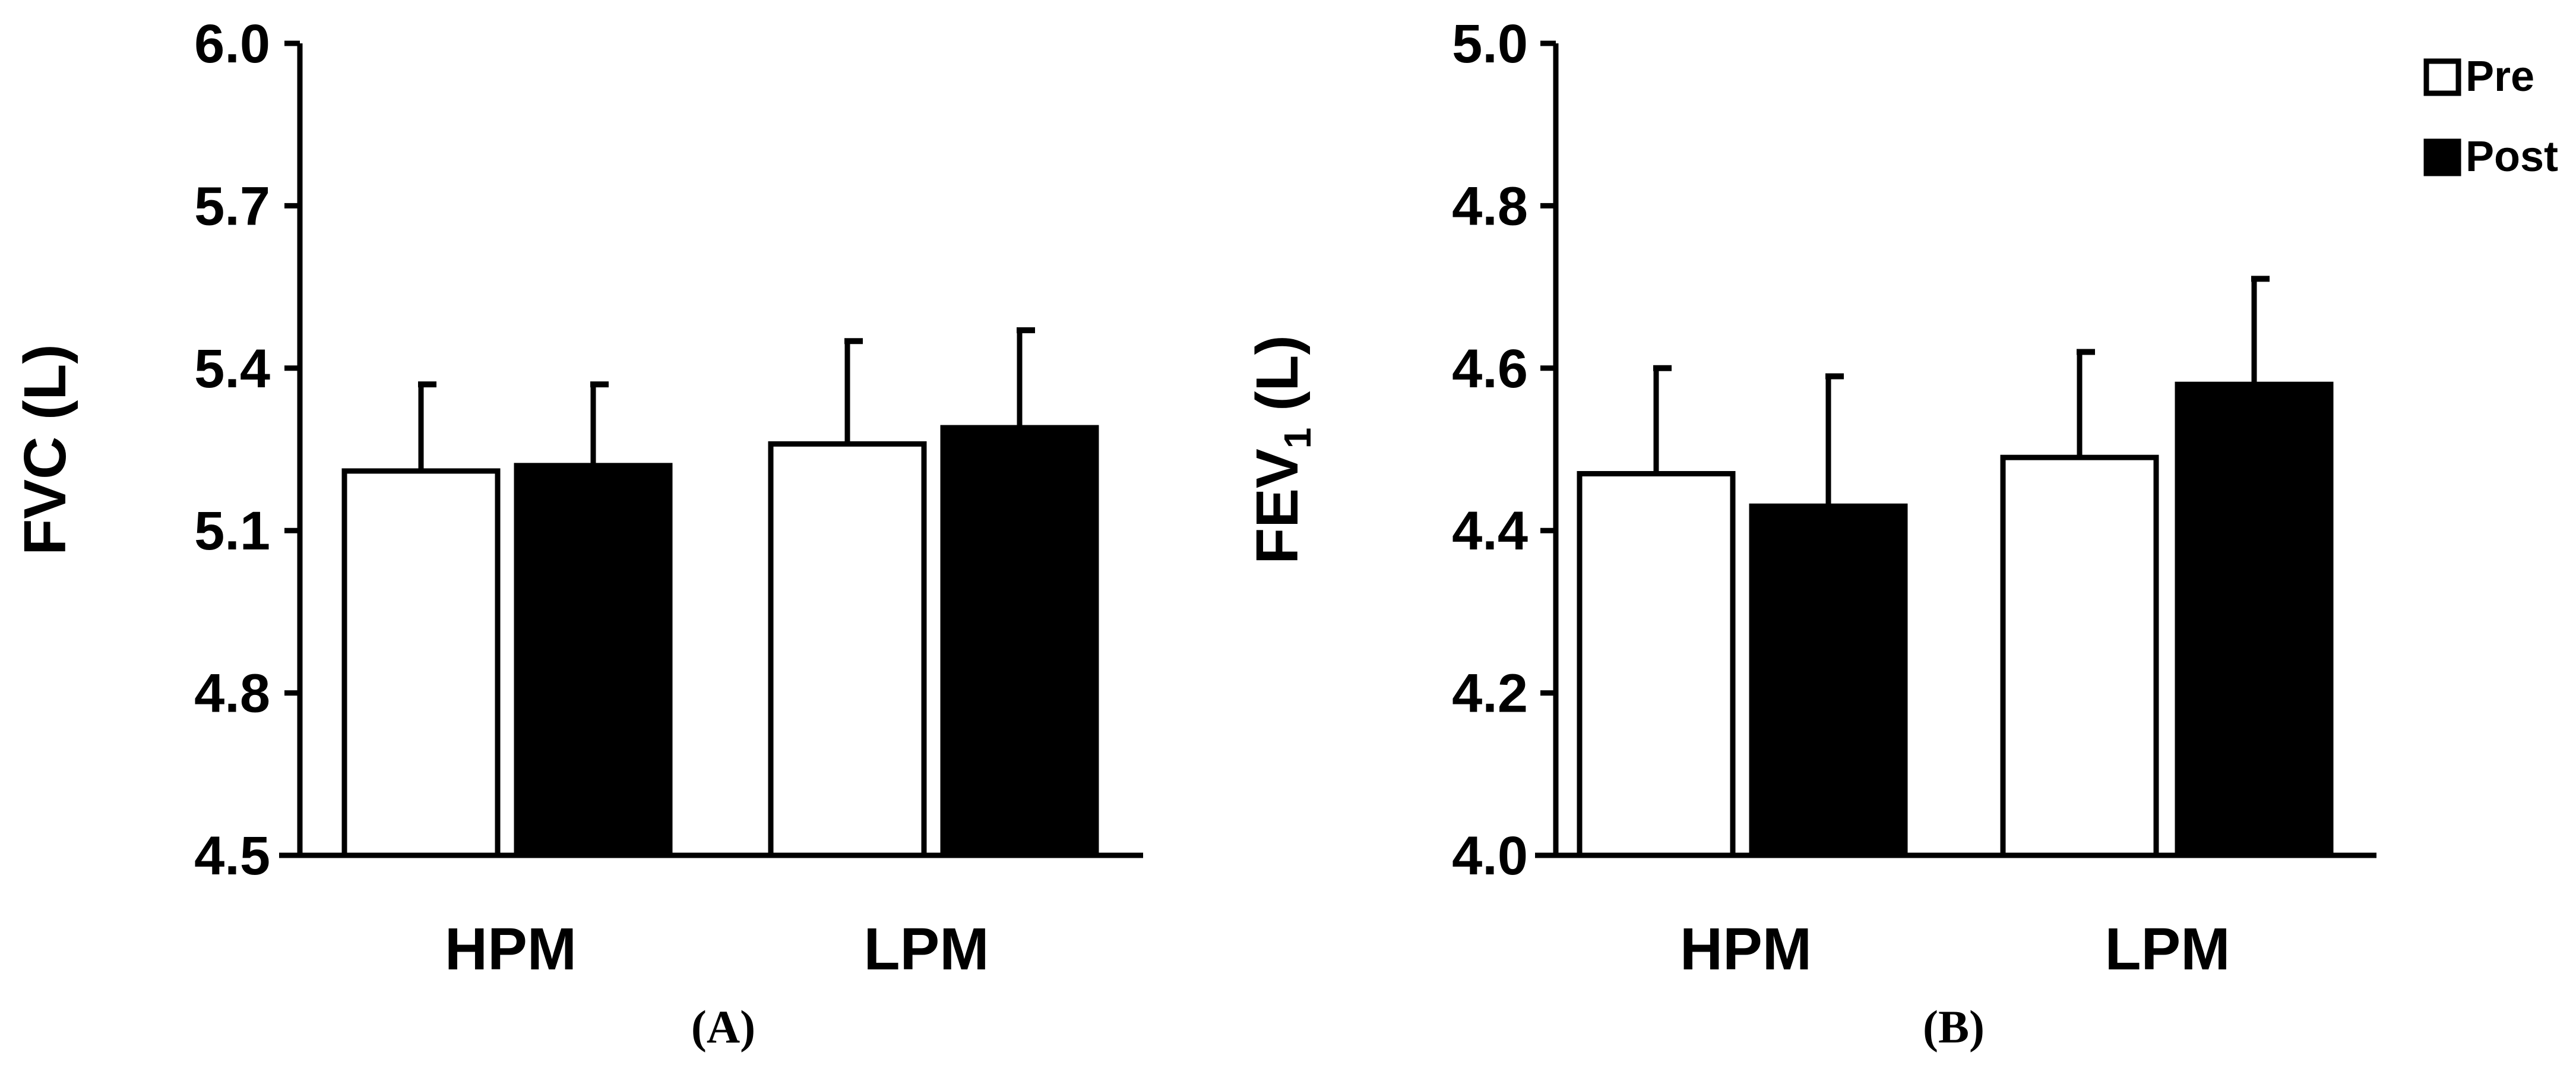 This screenshot has height=1068, width=2576. Describe the element at coordinates (2500, 76) in the screenshot. I see `legend-label-pre: Pre` at that location.